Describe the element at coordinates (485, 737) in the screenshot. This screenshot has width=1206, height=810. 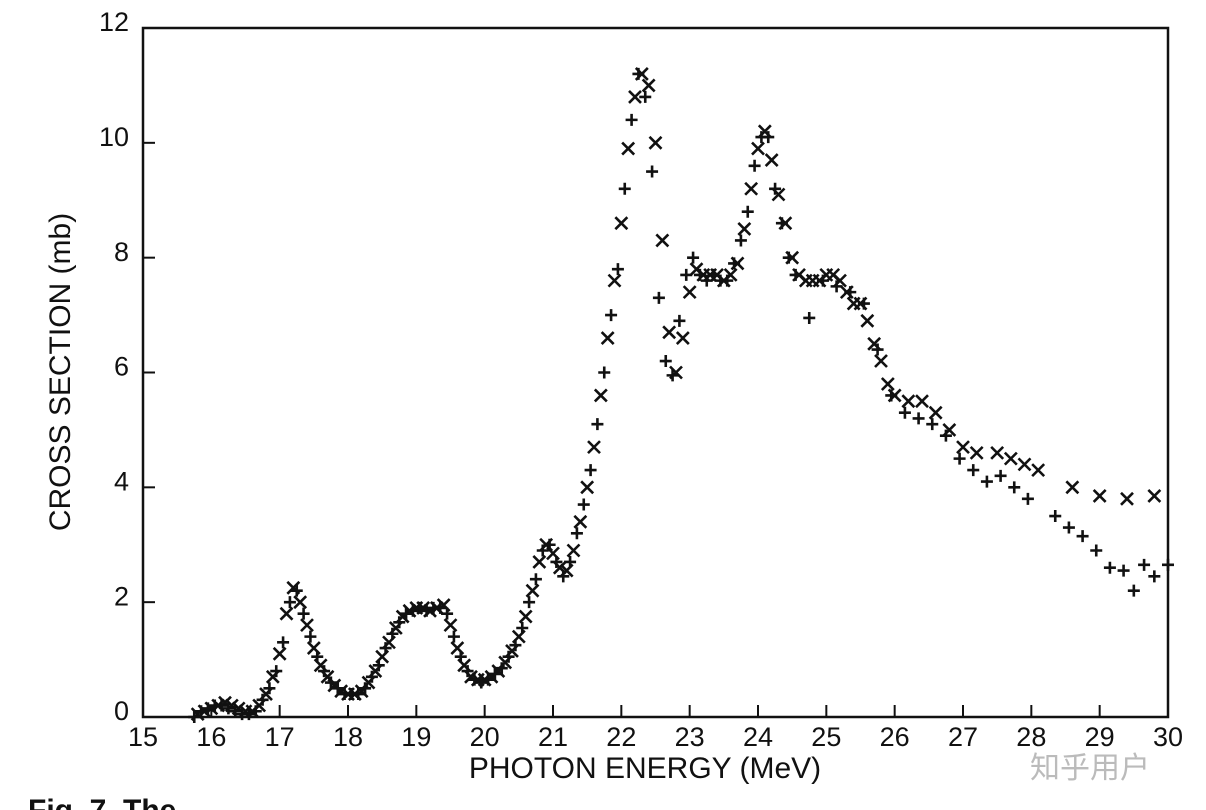
I see `x-tick-label: 20` at that location.